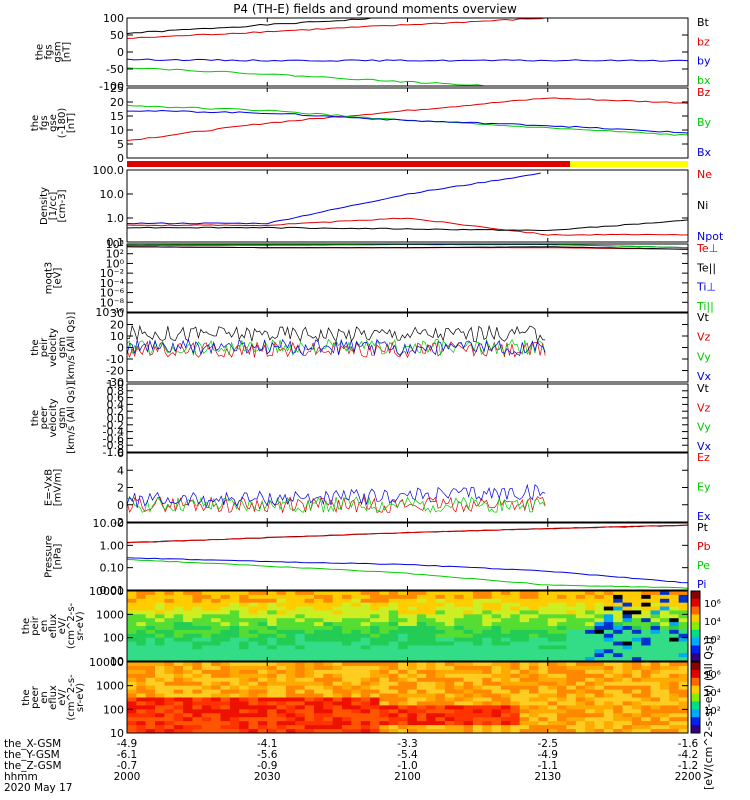  What do you see at coordinates (113, 709) in the screenshot?
I see `y-tick-label: 100` at bounding box center [113, 709].